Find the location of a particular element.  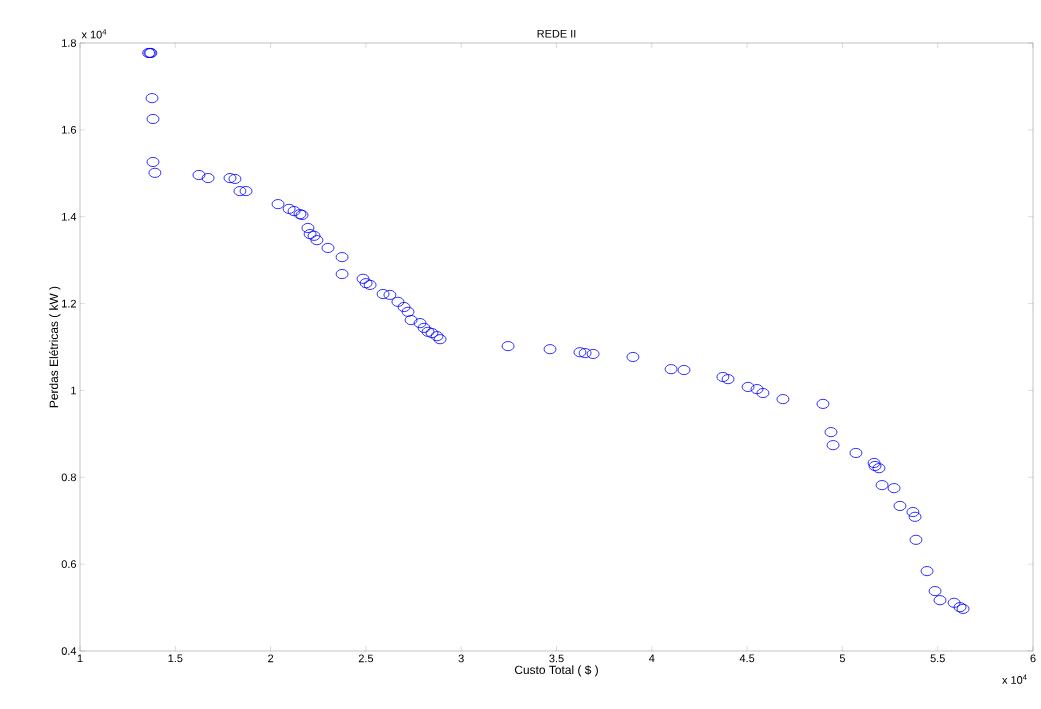

y-tick-label: 0.6 is located at coordinates (68, 564).